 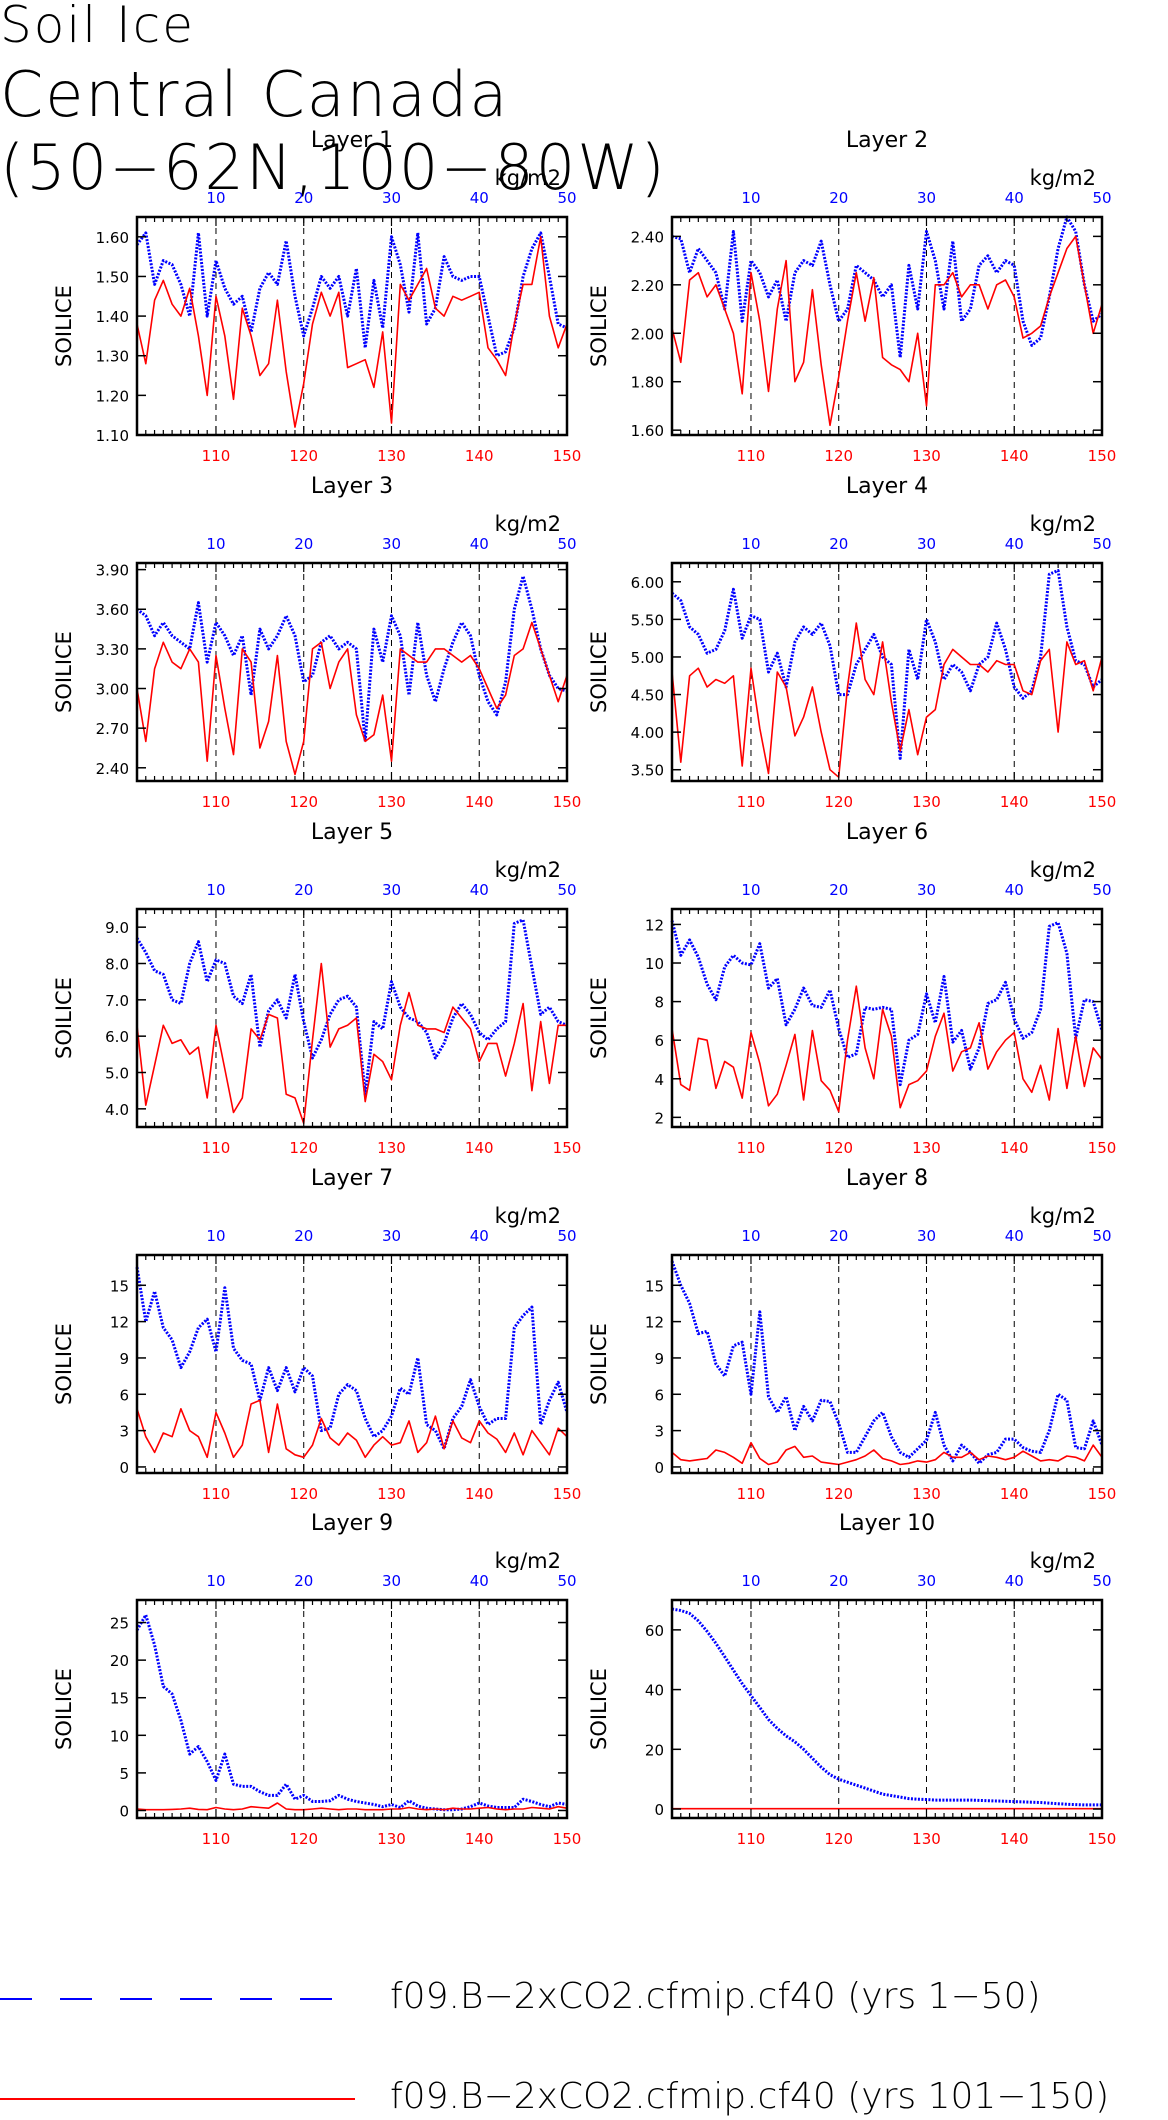 I want to click on panel-title: Layer 7, so click(x=352, y=1178).